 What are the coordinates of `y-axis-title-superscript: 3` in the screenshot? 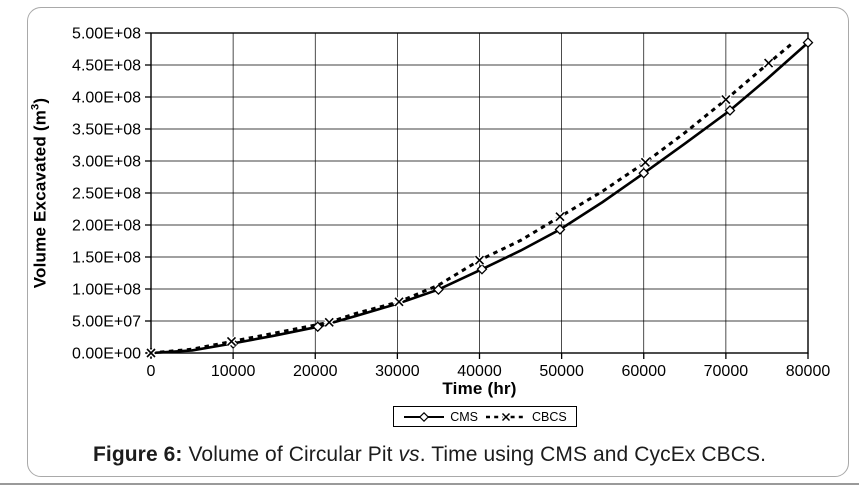 It's located at (35, 106).